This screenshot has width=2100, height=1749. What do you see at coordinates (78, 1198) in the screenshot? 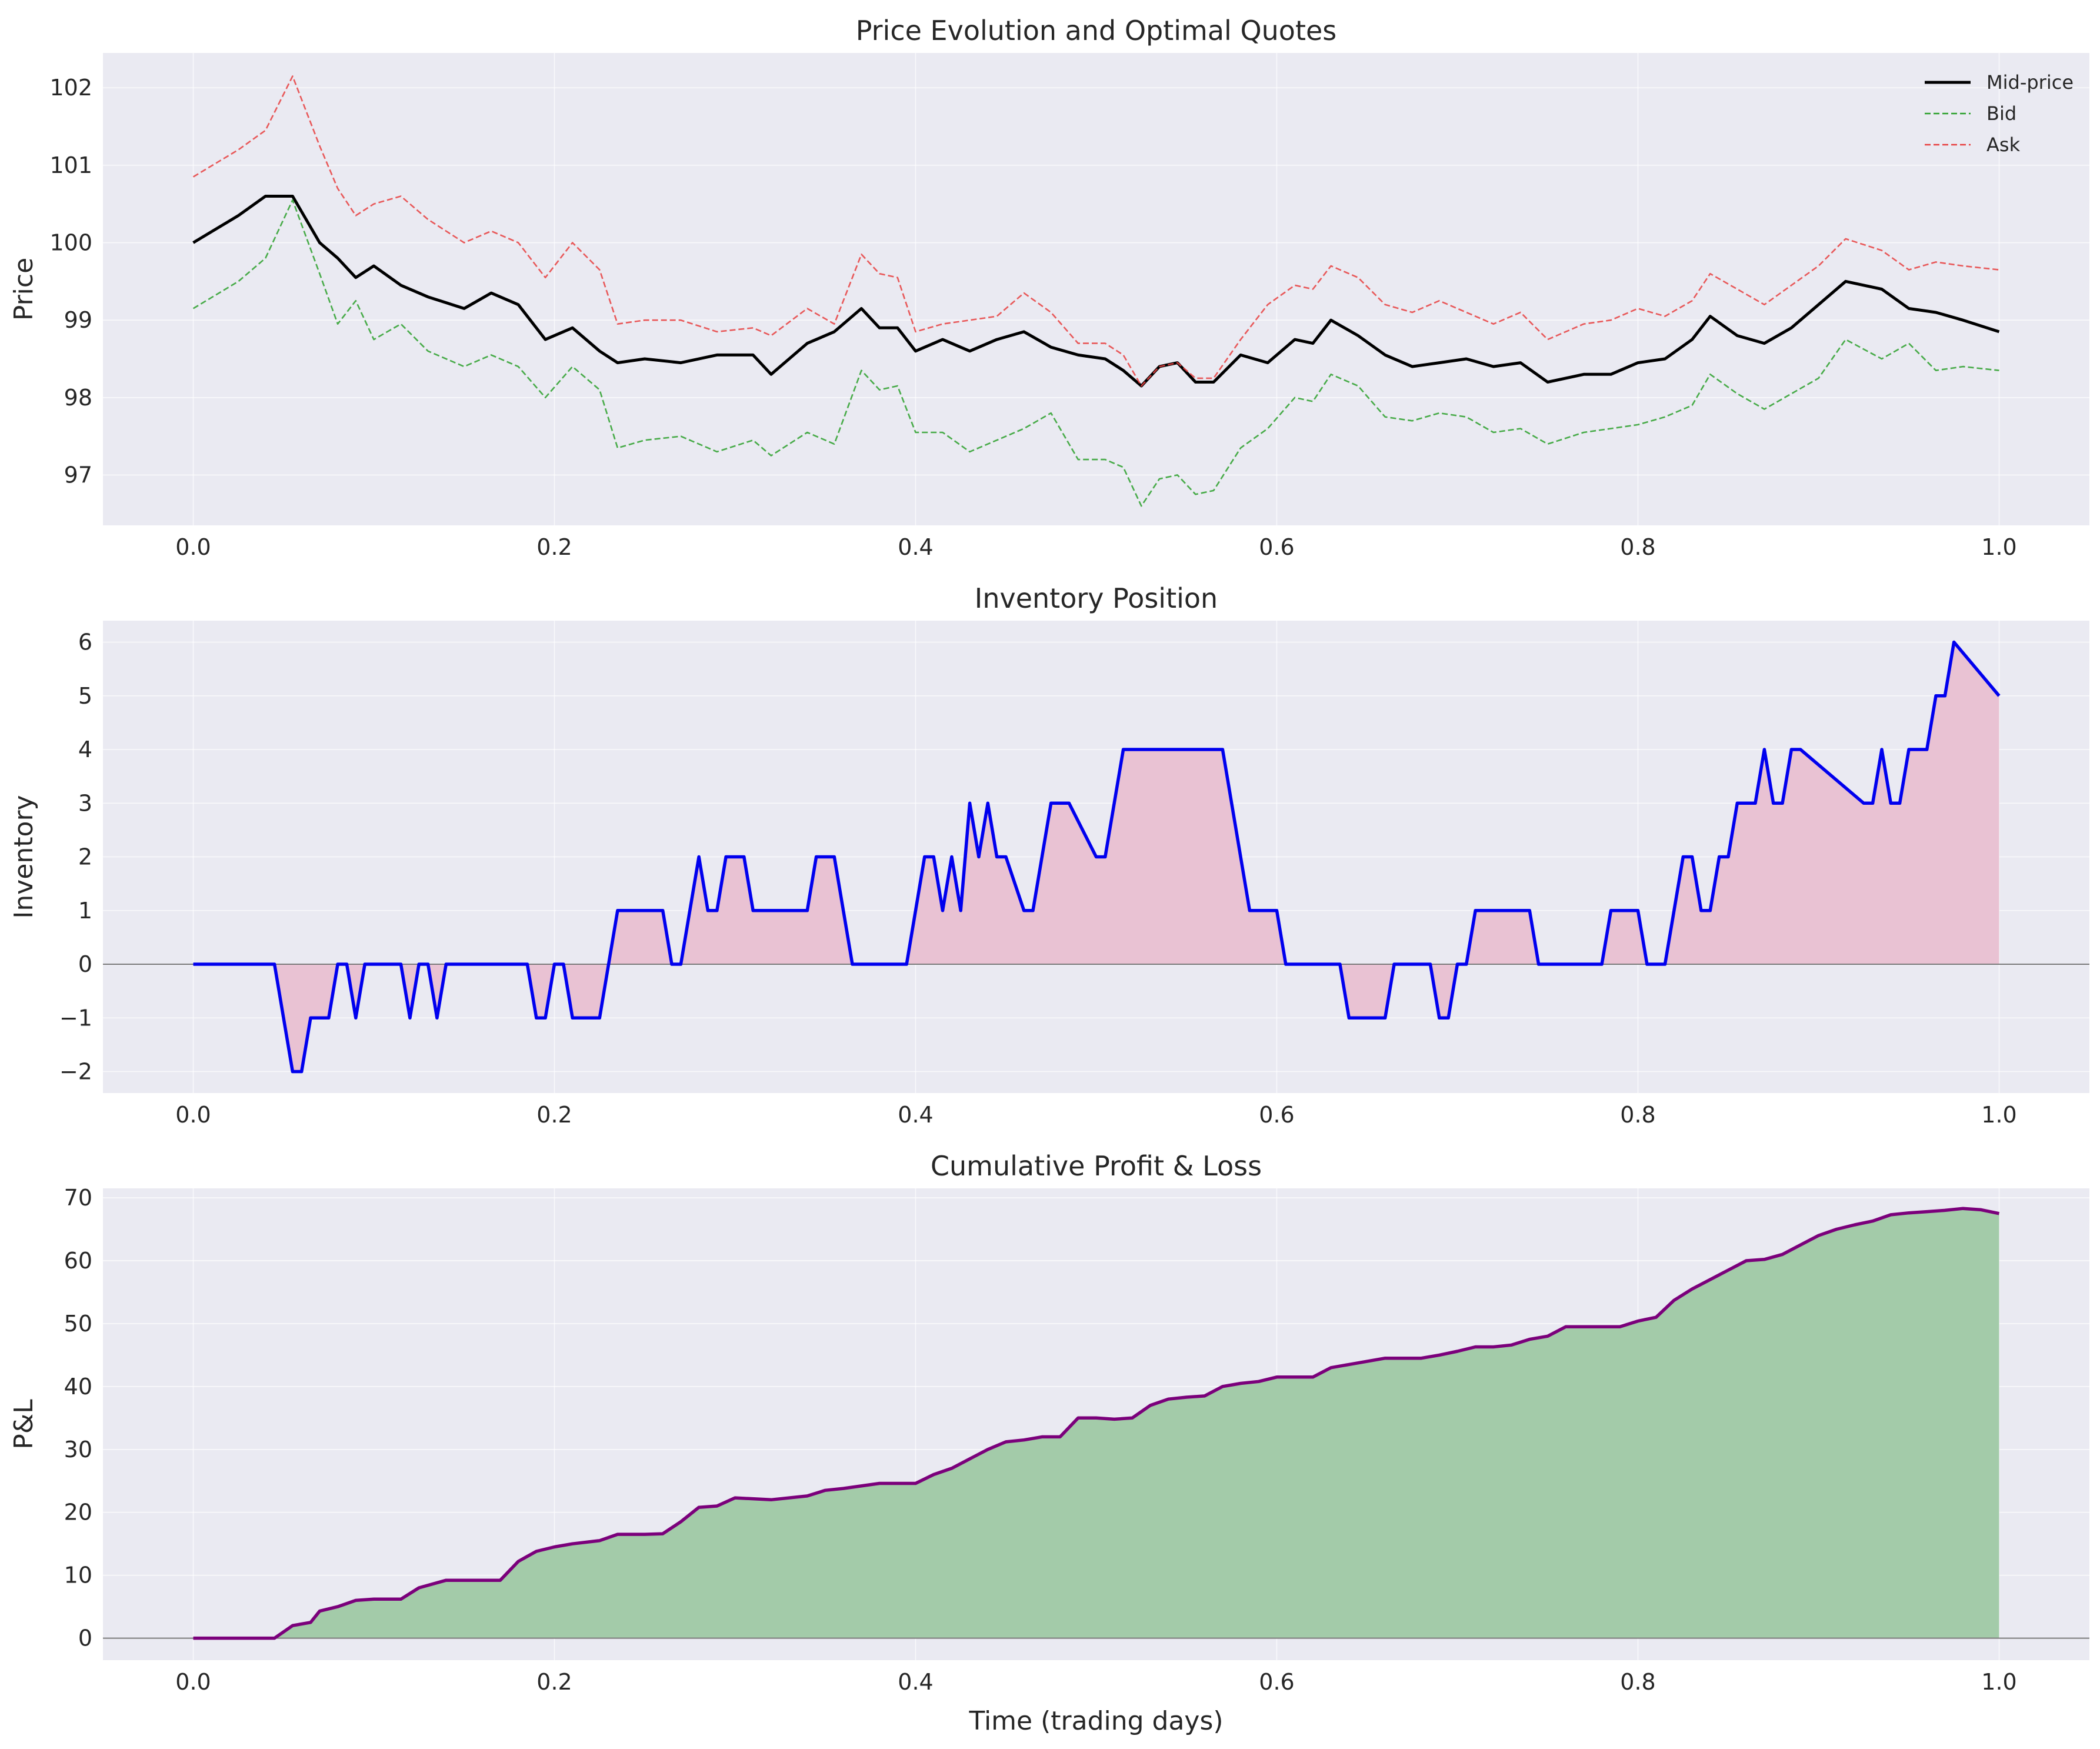
I see `y-tick-label: 70` at bounding box center [78, 1198].